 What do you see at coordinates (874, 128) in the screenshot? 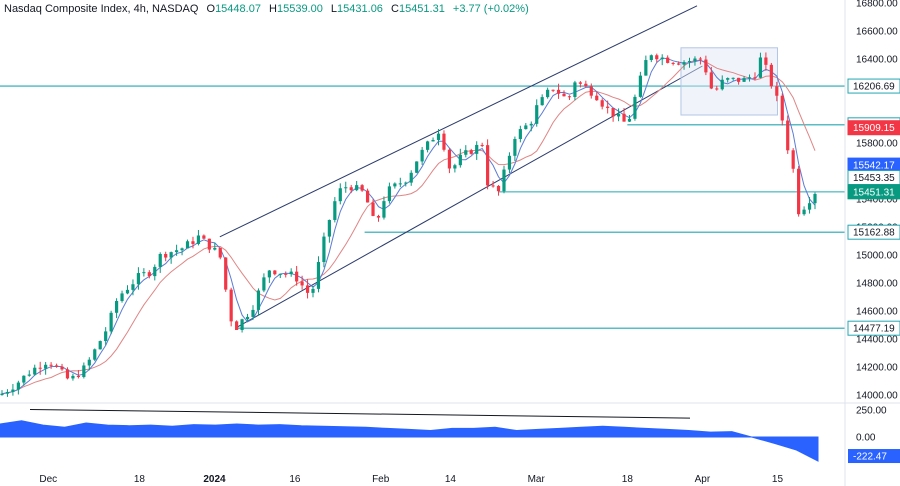
I see `price-tag-label: 15909.15` at bounding box center [874, 128].